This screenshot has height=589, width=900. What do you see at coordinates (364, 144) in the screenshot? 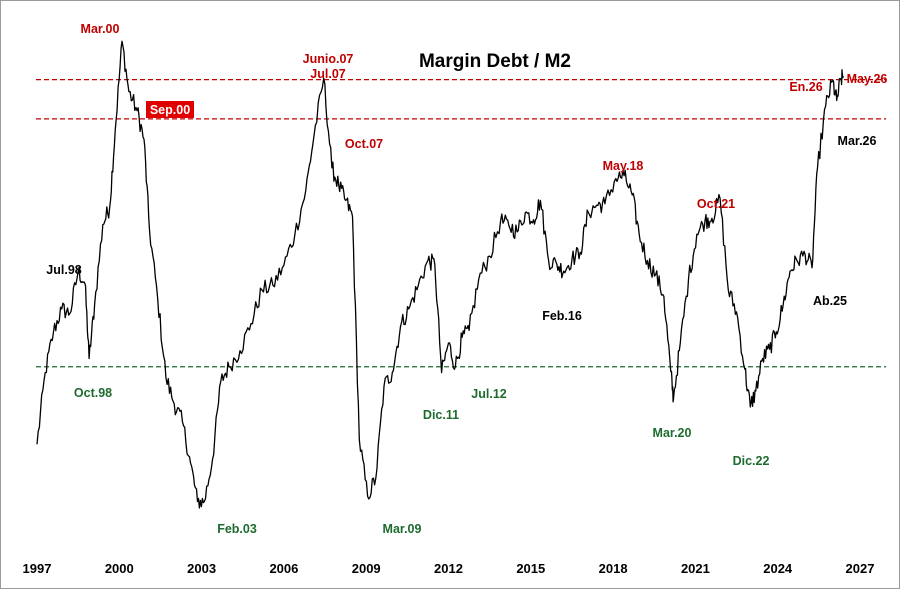
I see `annotation-oct-07: Oct.07` at bounding box center [364, 144].